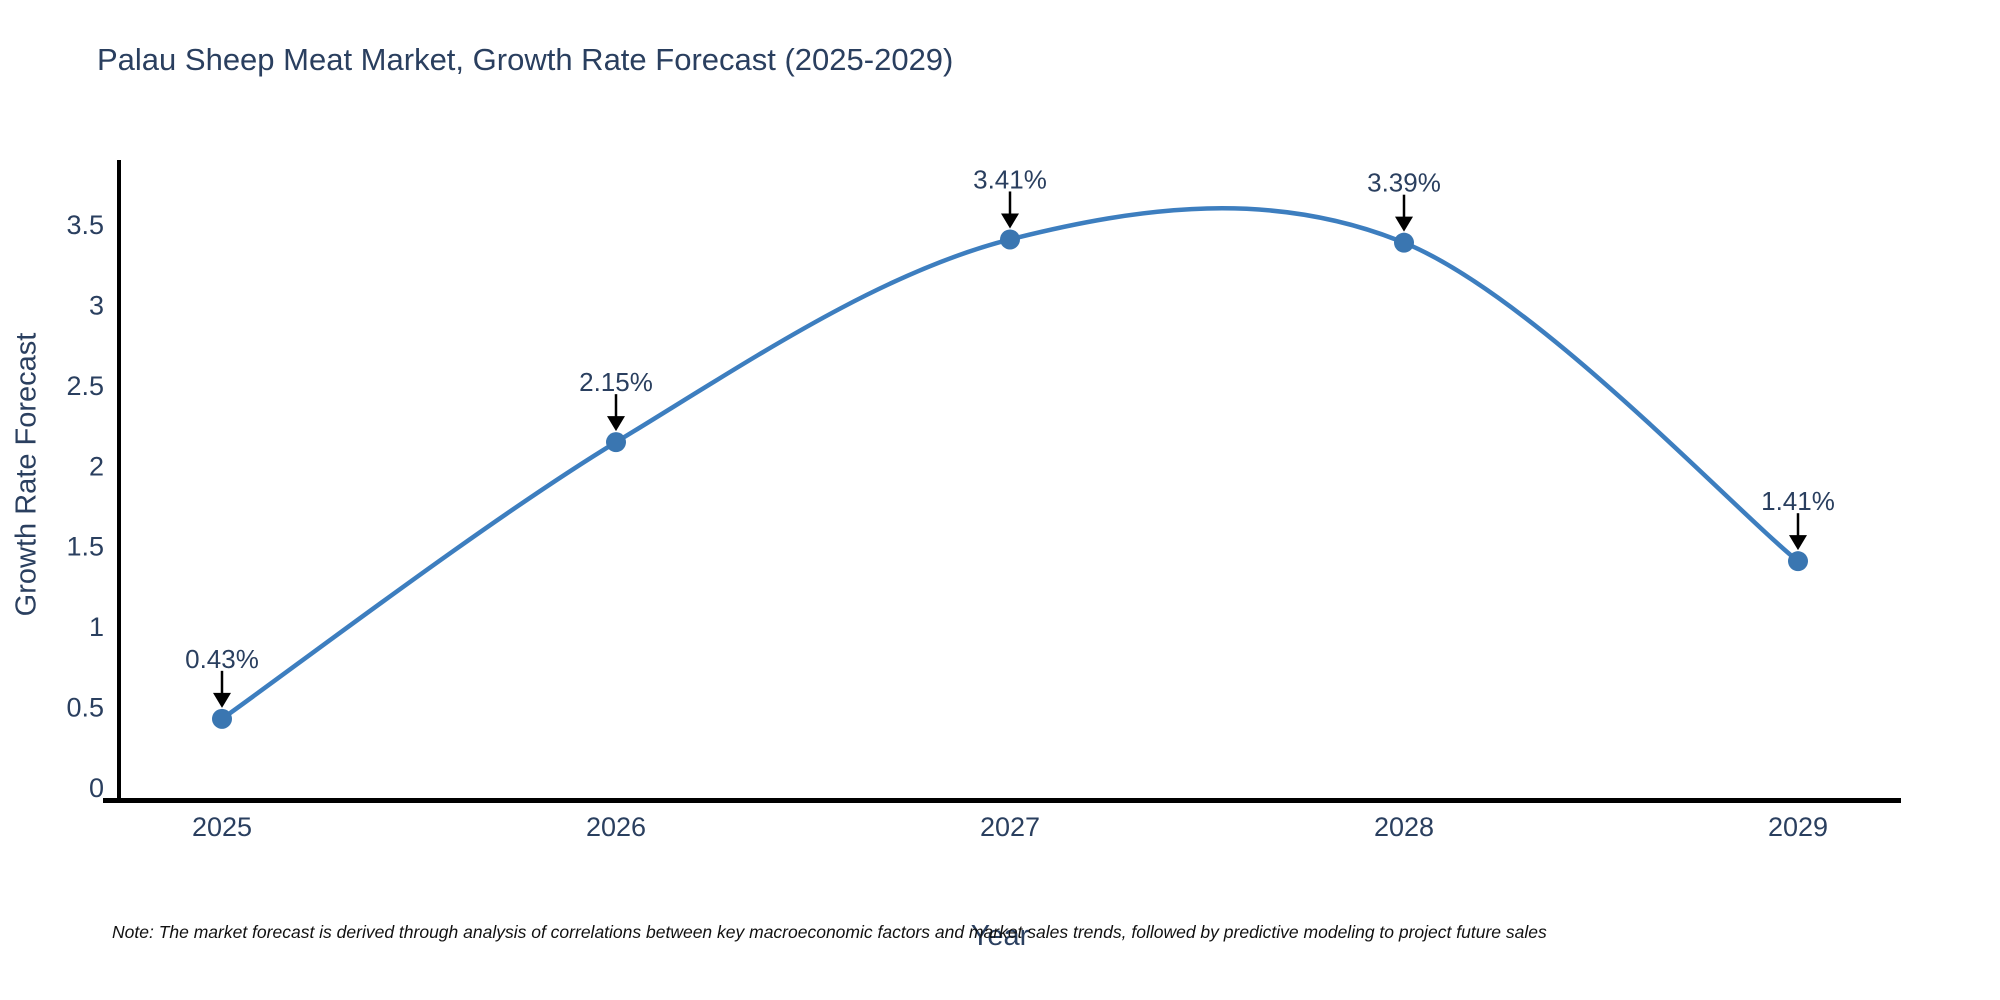 This screenshot has height=1000, width=2000. I want to click on y-tick-label: 2, so click(96, 466).